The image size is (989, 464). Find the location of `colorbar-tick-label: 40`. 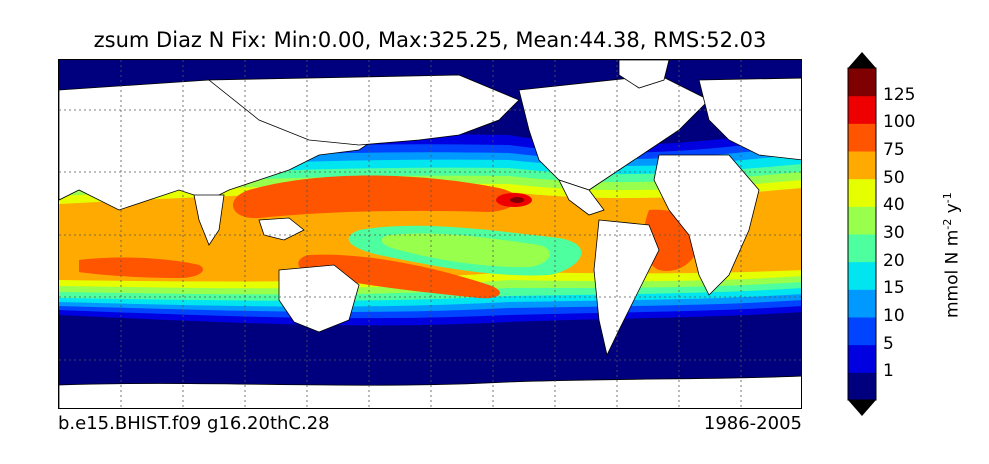

colorbar-tick-label: 40 is located at coordinates (894, 205).